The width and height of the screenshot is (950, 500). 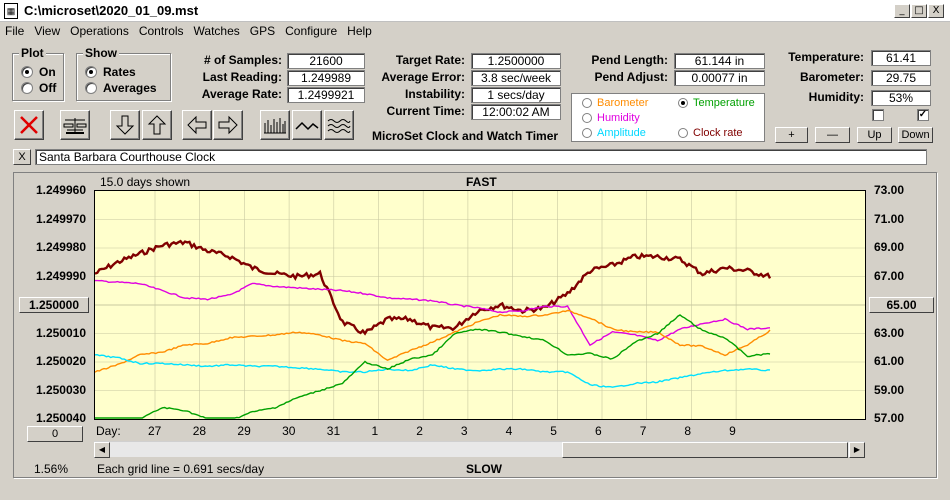 What do you see at coordinates (832, 135) in the screenshot?
I see `minus-button: —` at bounding box center [832, 135].